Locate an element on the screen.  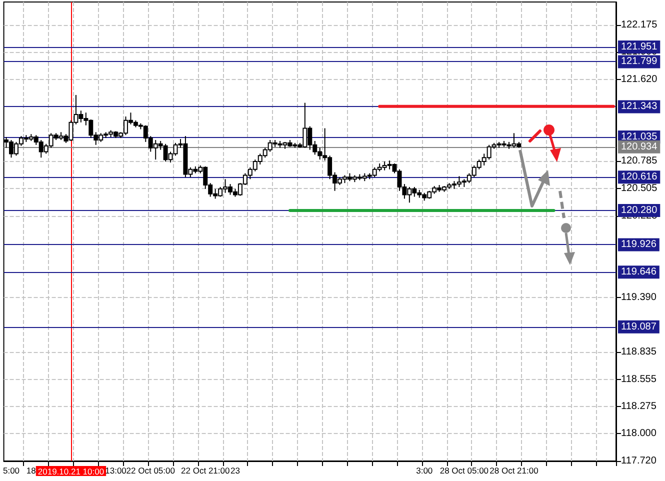
x-tick-label: 18 is located at coordinates (31, 471).